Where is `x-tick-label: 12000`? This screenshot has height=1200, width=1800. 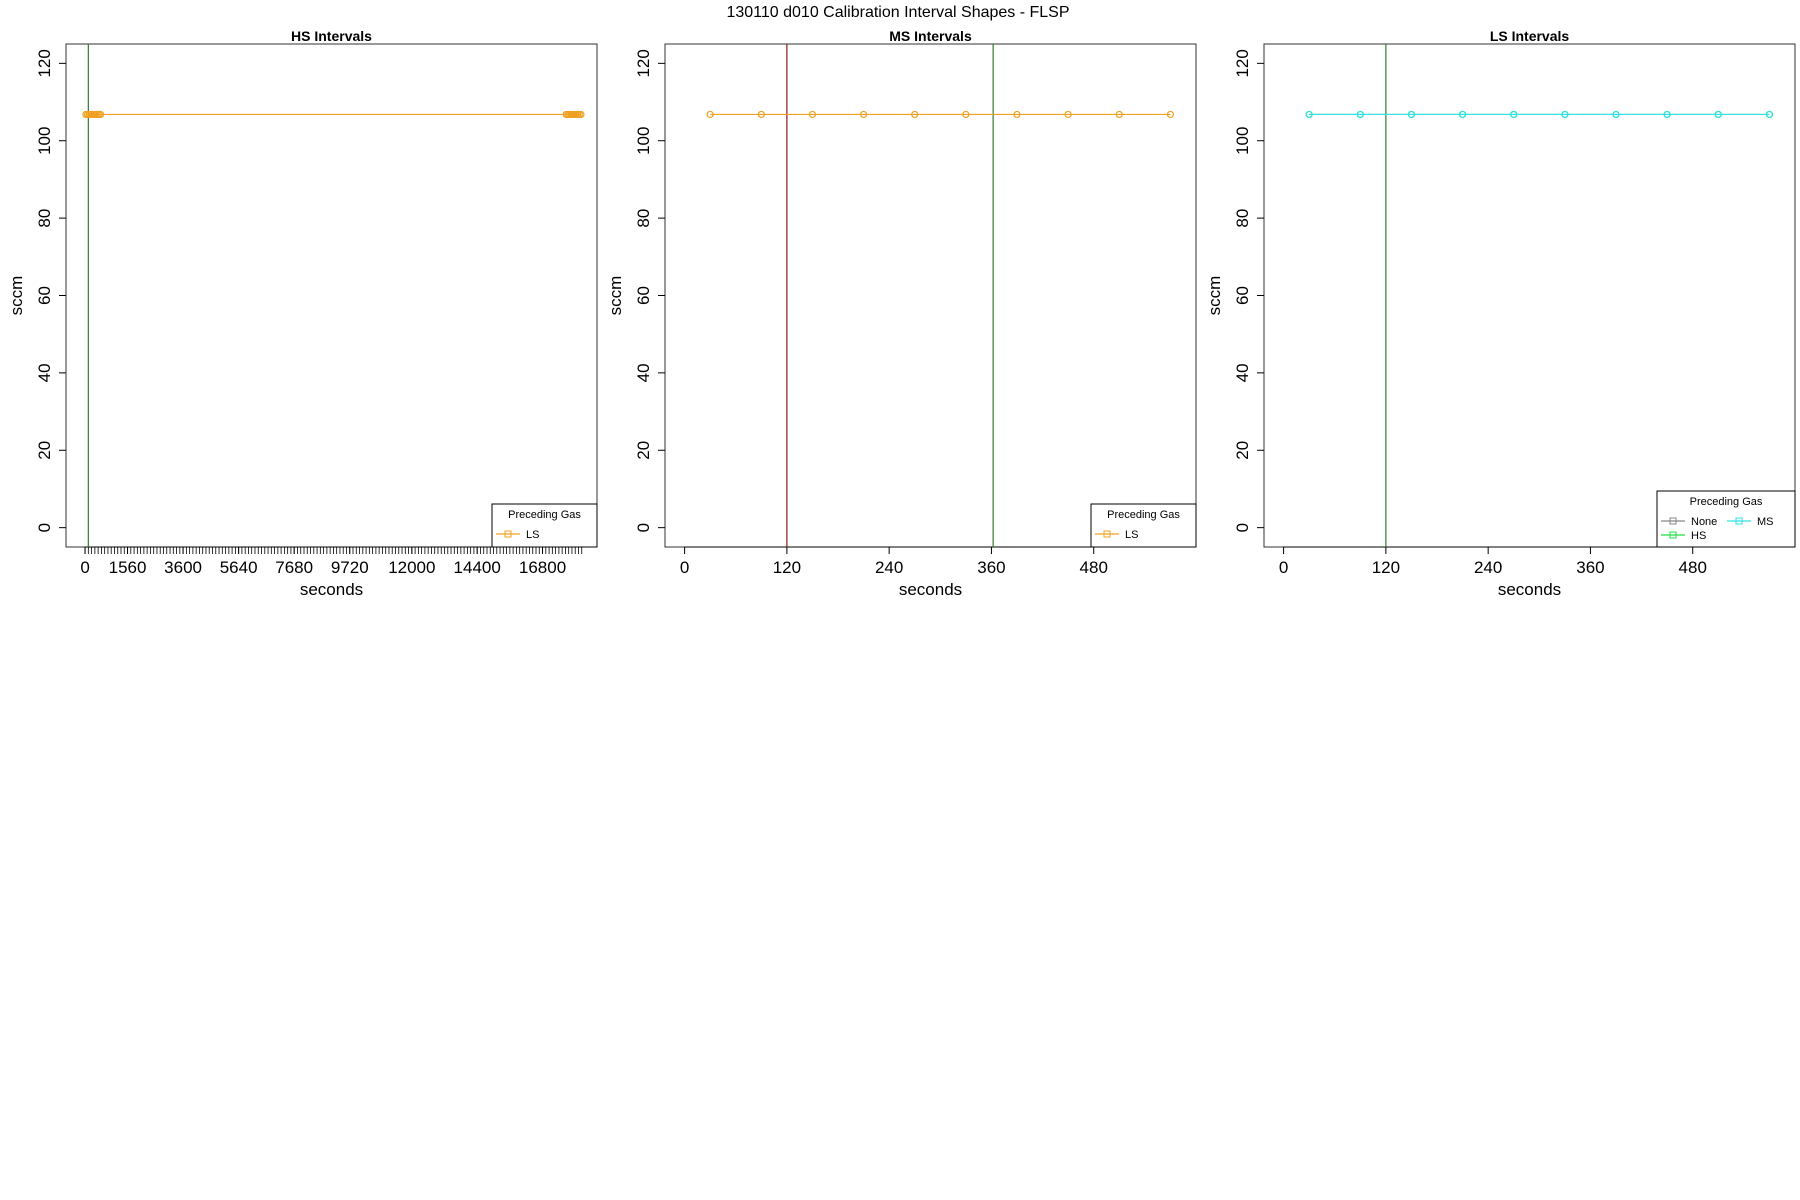
x-tick-label: 12000 is located at coordinates (411, 567).